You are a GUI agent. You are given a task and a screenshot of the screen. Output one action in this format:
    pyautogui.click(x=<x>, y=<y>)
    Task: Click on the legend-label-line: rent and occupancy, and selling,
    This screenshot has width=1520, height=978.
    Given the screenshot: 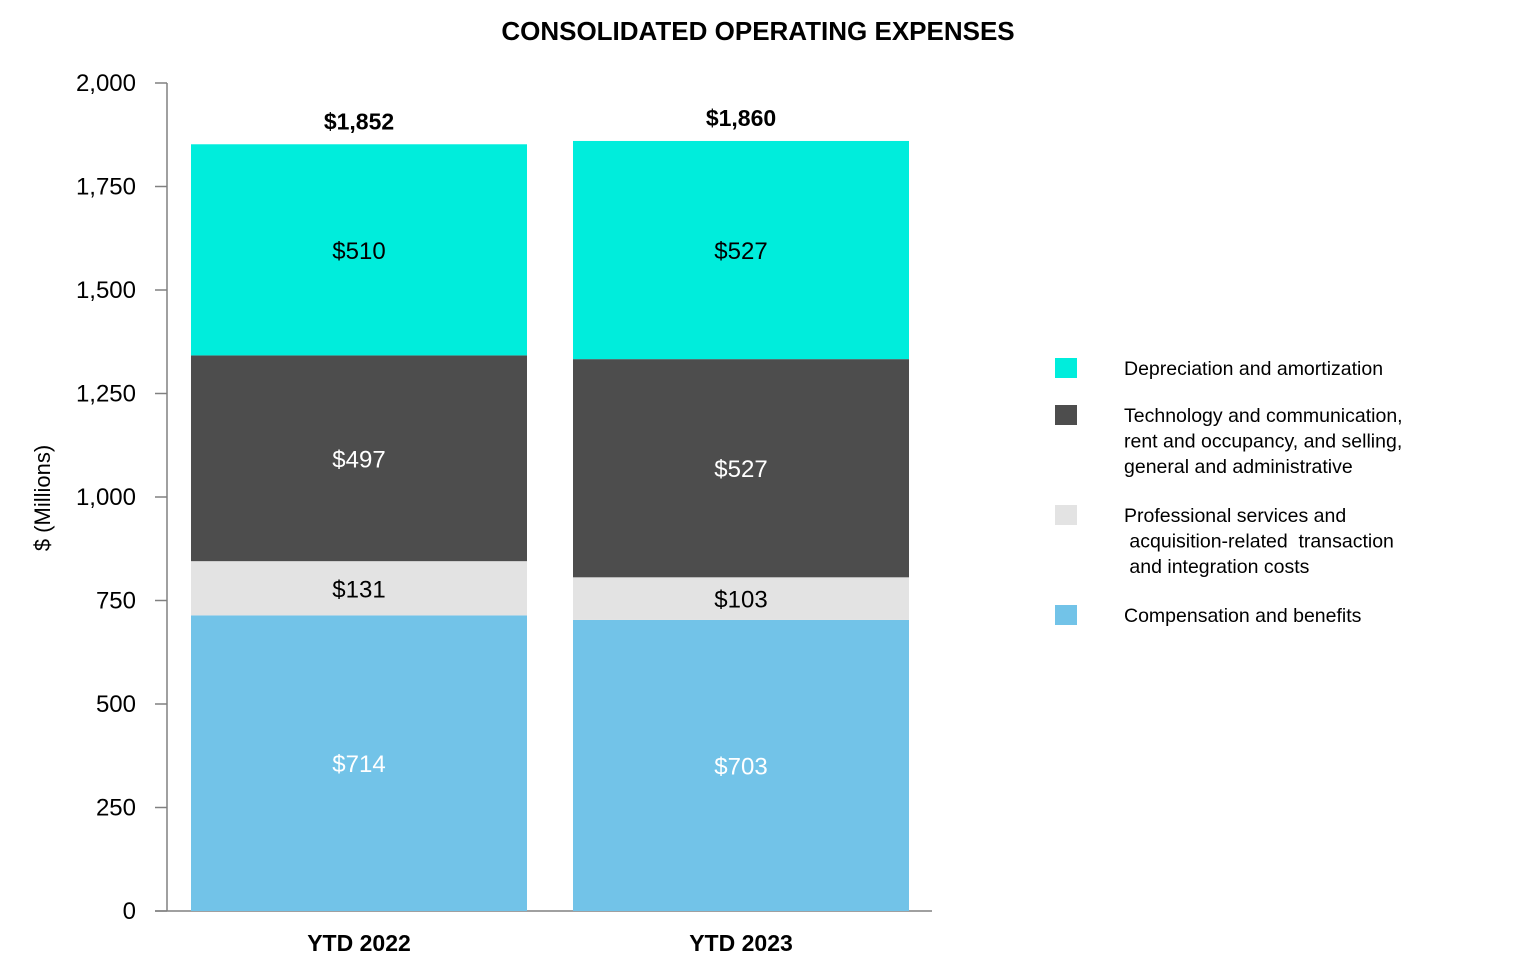 What is the action you would take?
    pyautogui.click(x=1263, y=442)
    